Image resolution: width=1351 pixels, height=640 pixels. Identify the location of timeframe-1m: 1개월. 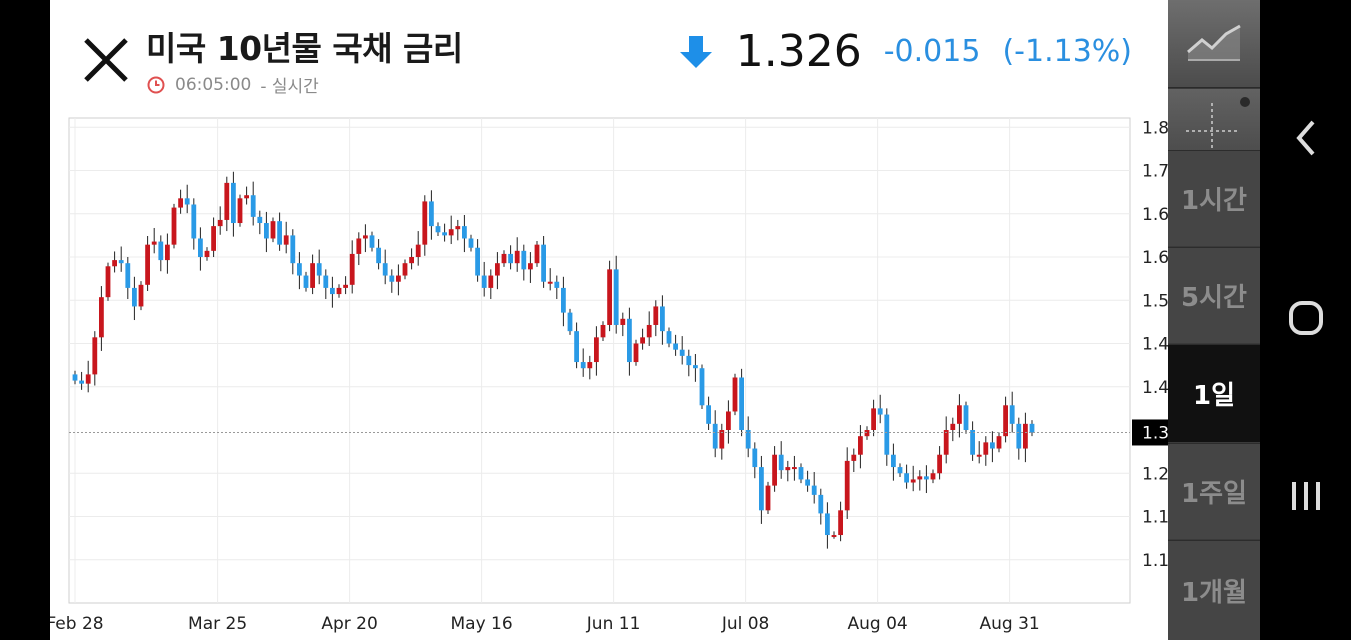
(1214, 590).